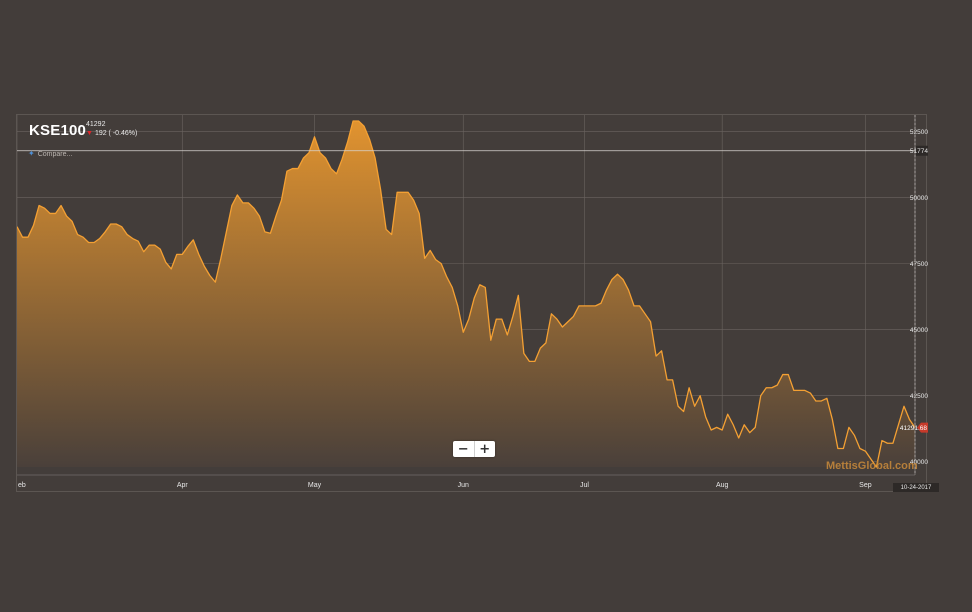  What do you see at coordinates (922, 427) in the screenshot?
I see `last-price-tag` at bounding box center [922, 427].